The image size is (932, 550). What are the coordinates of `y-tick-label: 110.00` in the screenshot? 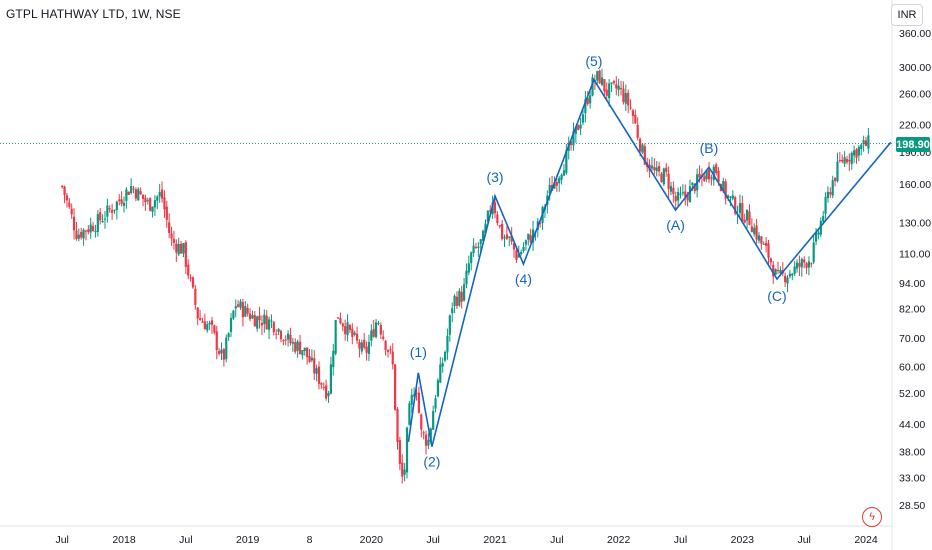 It's located at (914, 255).